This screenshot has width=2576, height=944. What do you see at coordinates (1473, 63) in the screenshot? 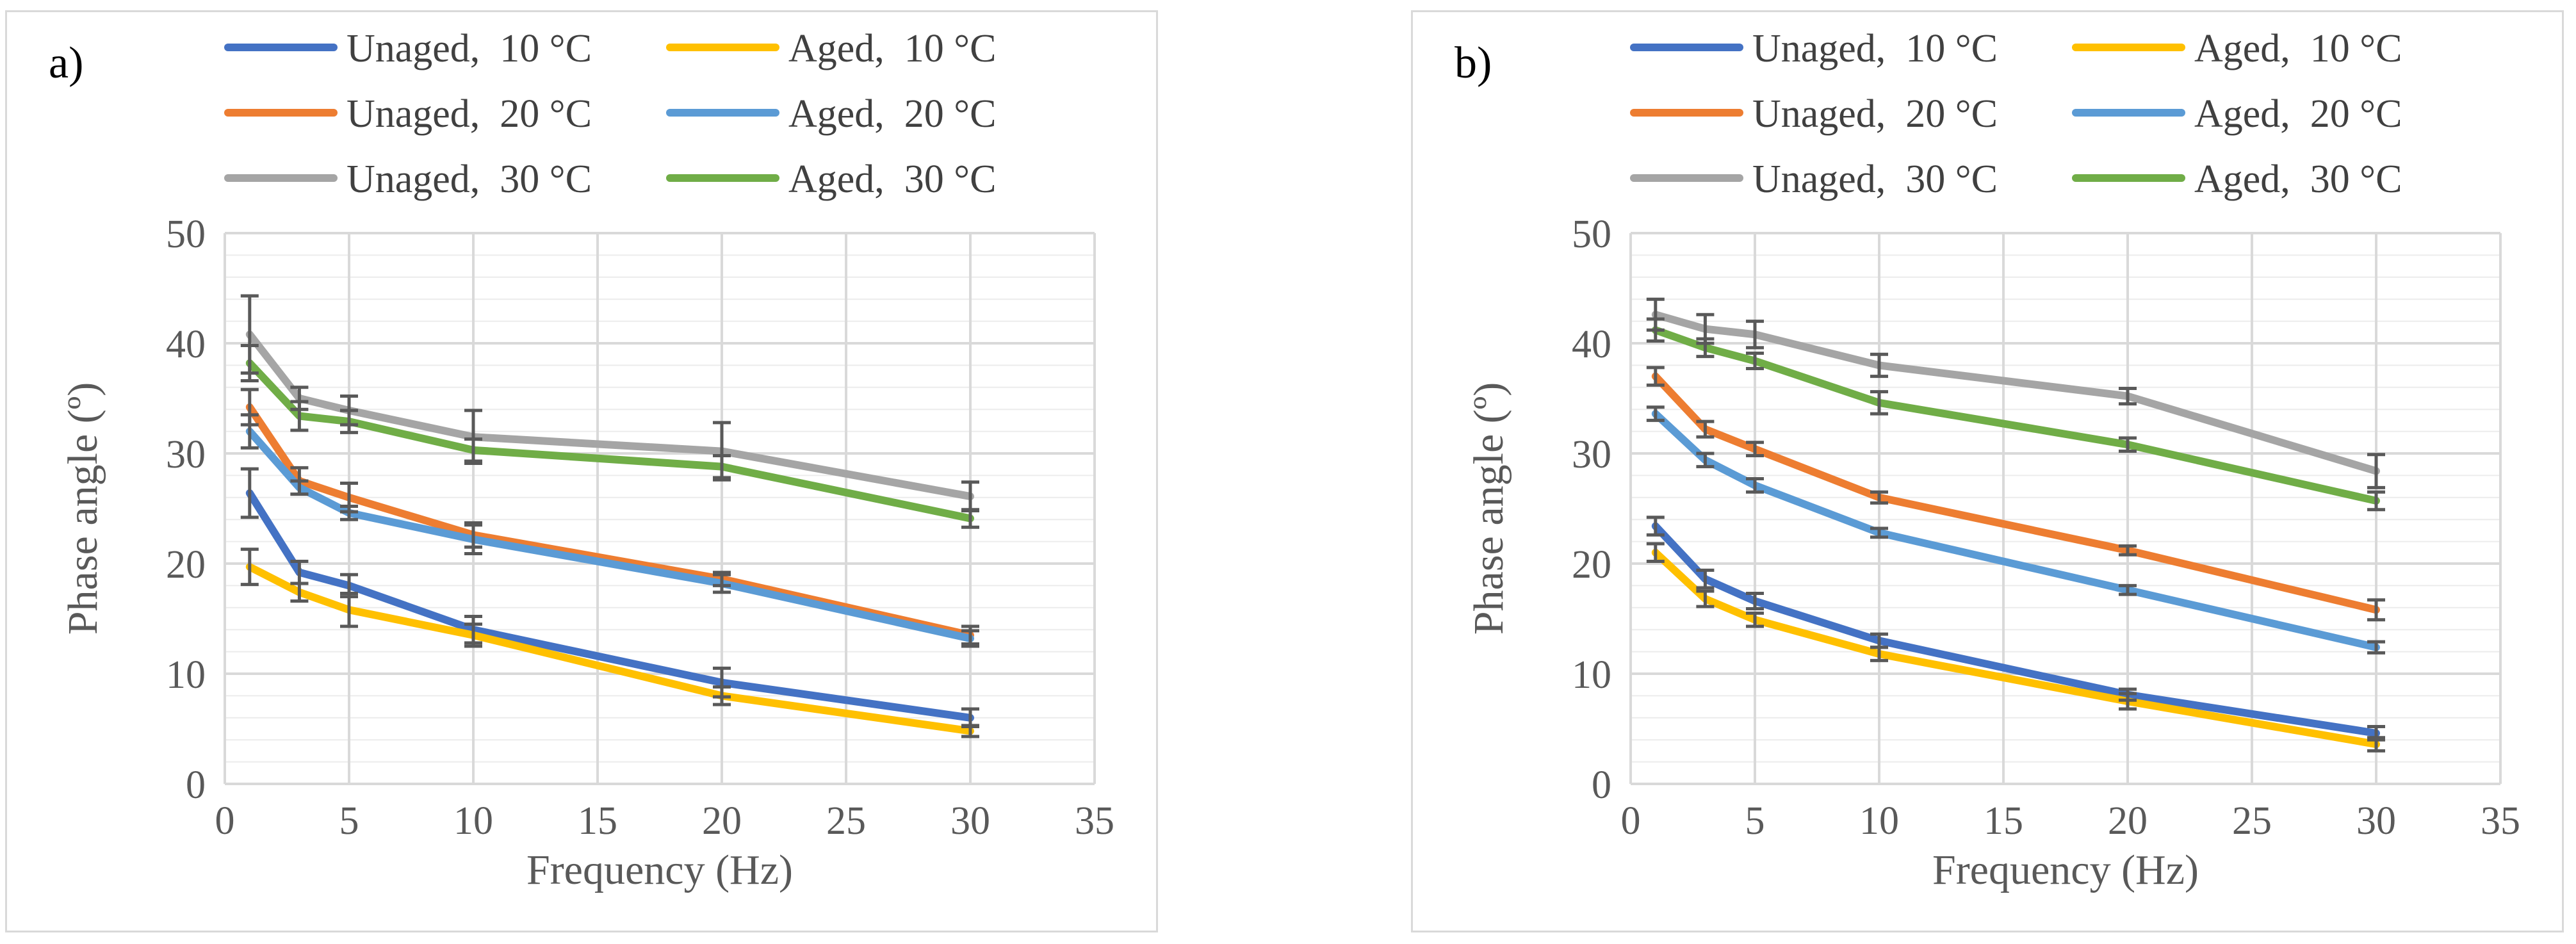
I see `panel-label-b: b)` at bounding box center [1473, 63].